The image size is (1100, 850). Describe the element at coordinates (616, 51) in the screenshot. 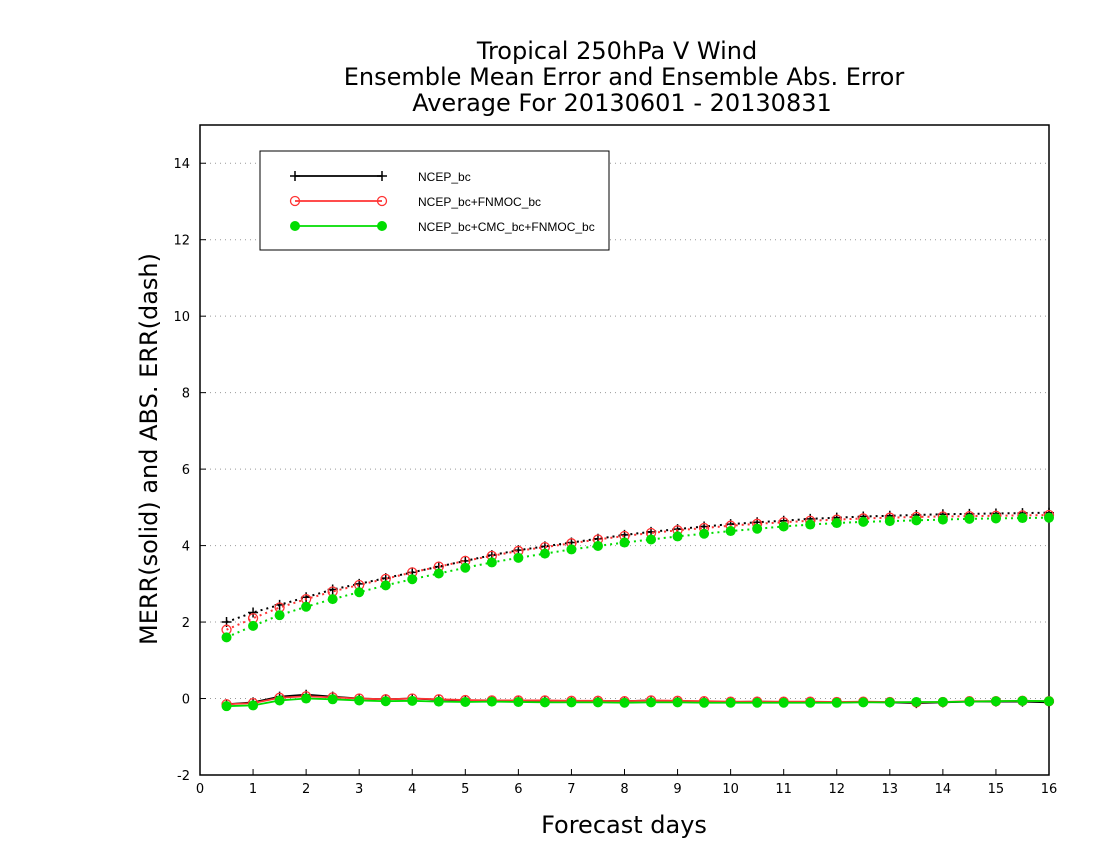

I see `title-line-1: Tropical 250hPa V Wind` at that location.